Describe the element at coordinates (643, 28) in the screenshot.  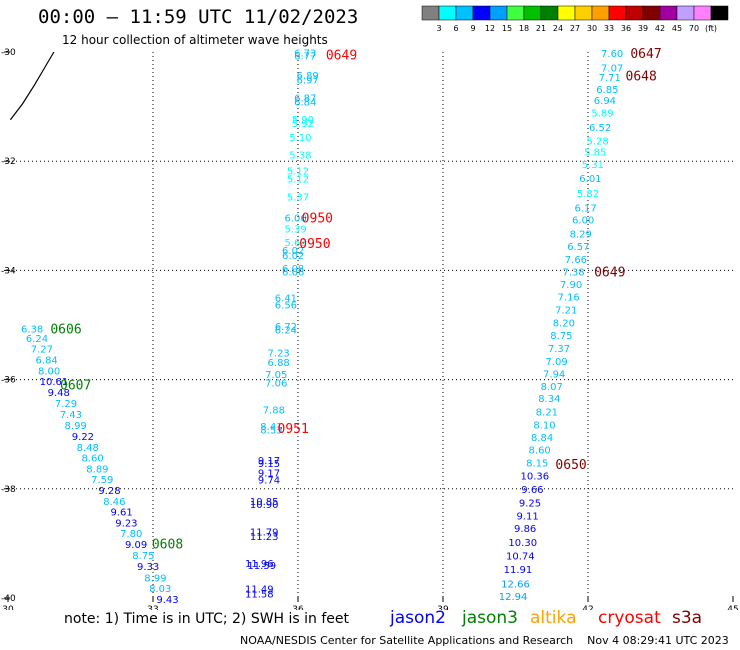
I see `legend-label: 39` at that location.